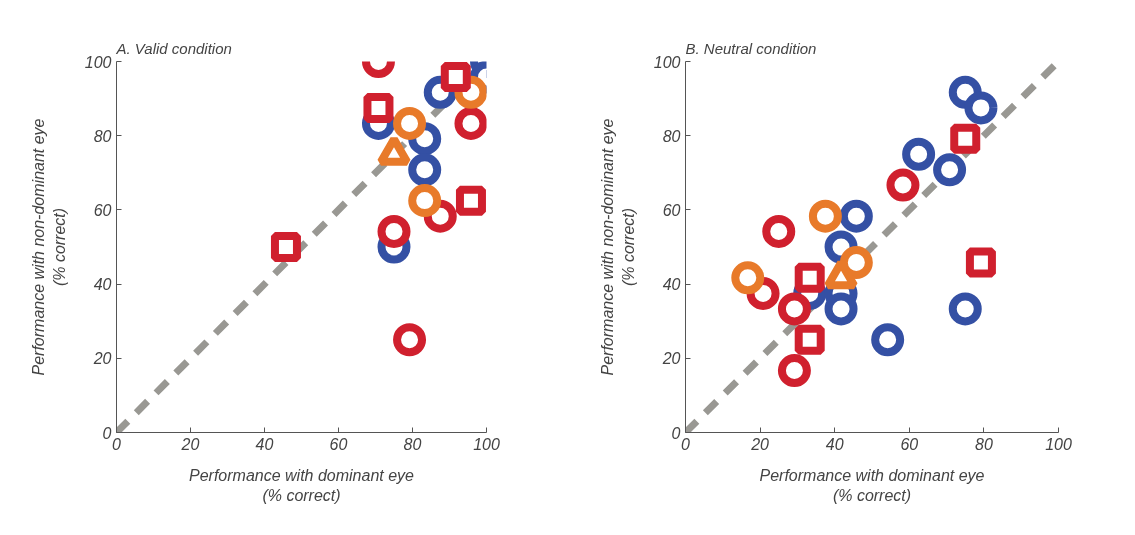  What do you see at coordinates (173, 48) in the screenshot?
I see `chart-title: A. Valid condition` at bounding box center [173, 48].